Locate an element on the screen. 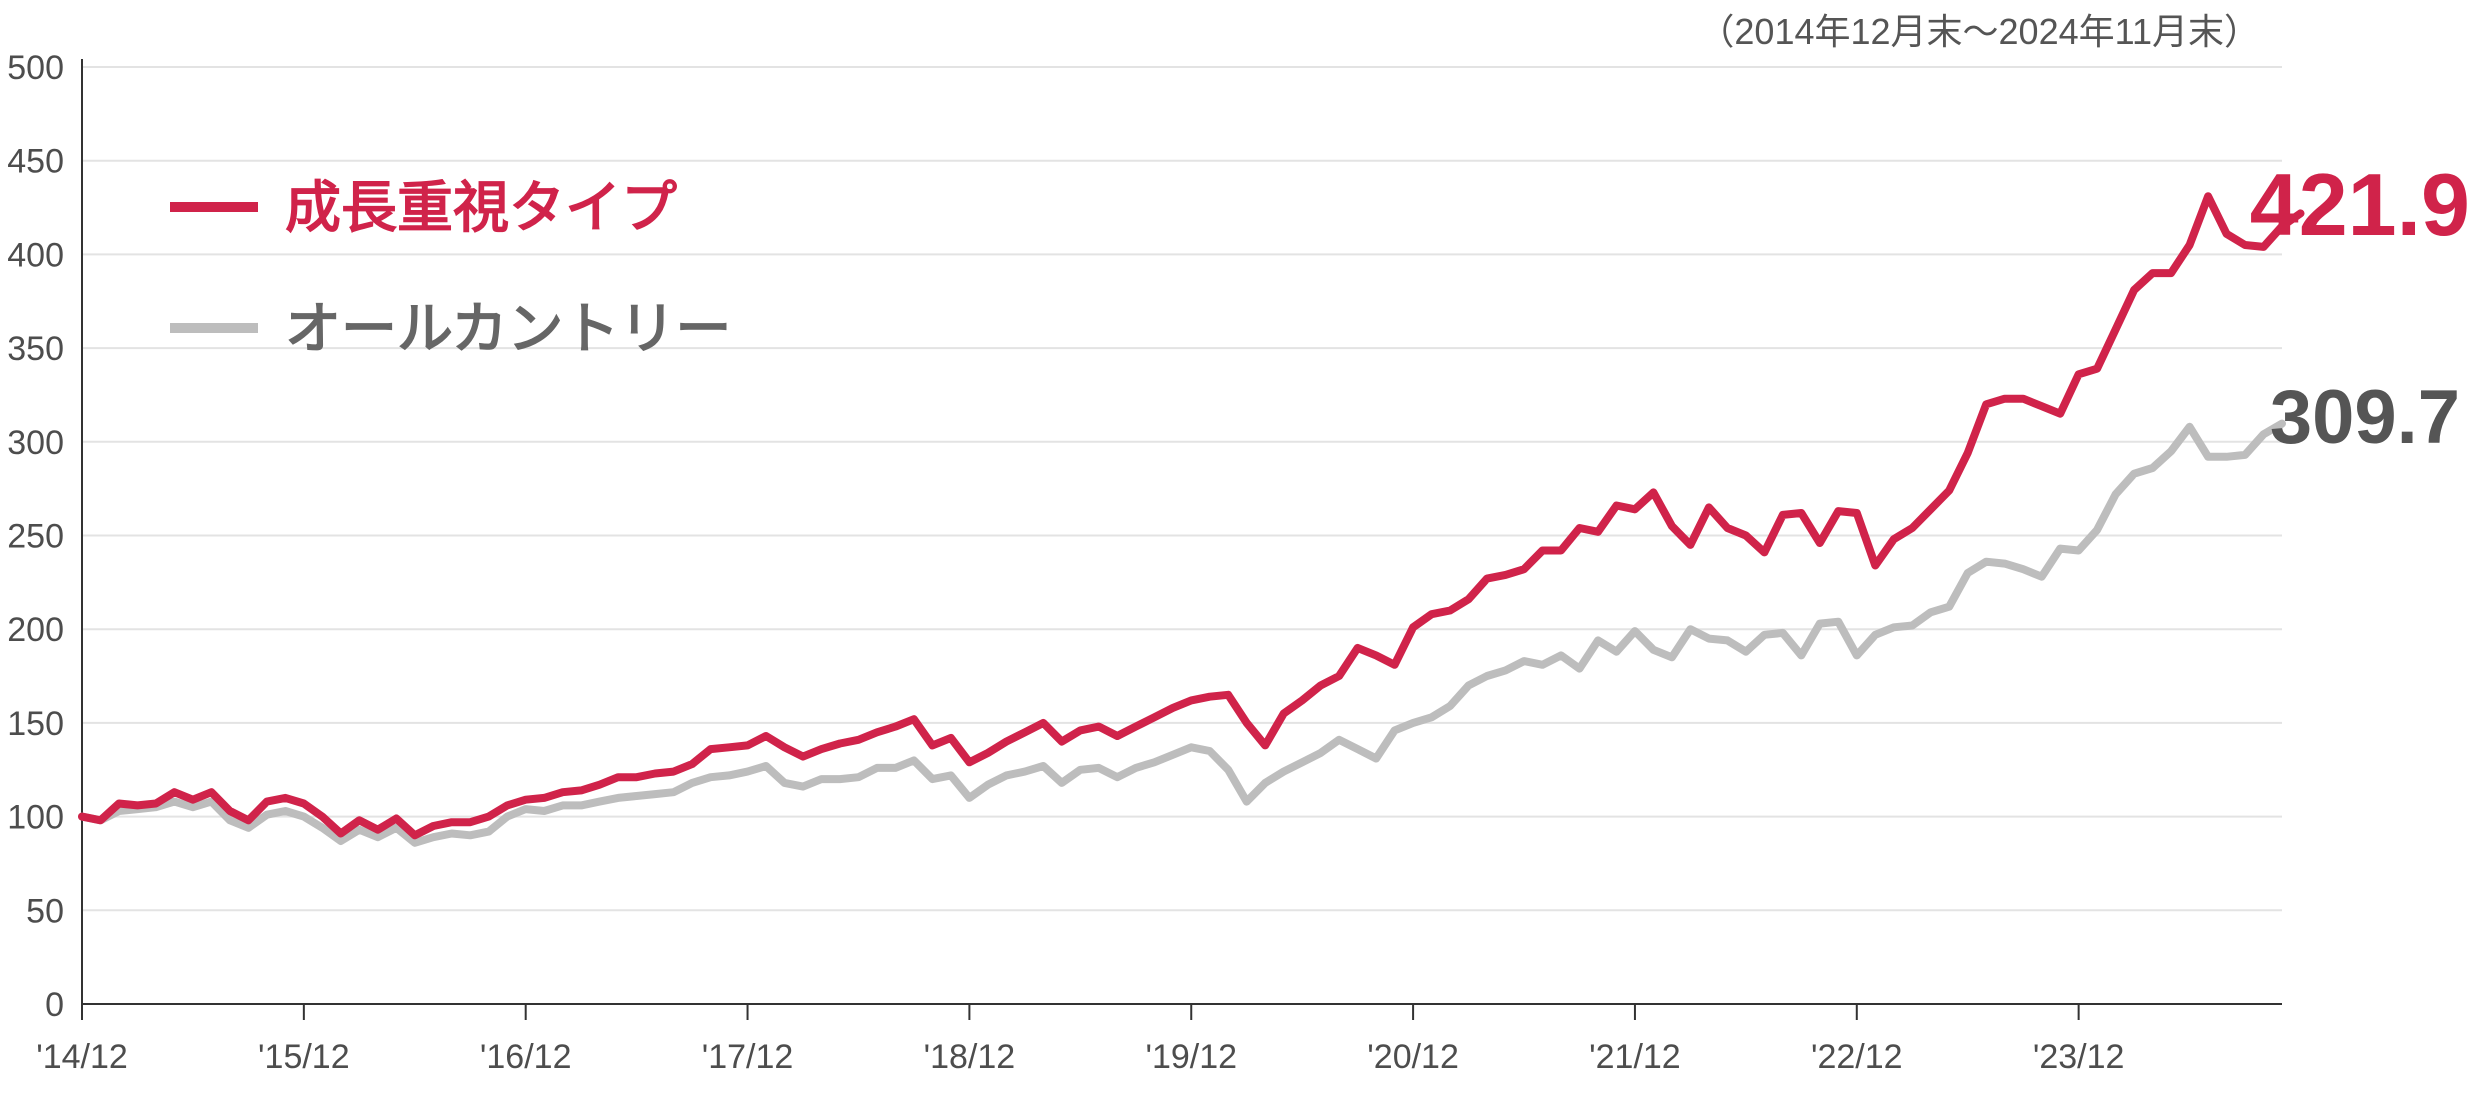 Image resolution: width=2490 pixels, height=1093 pixels. y-tick-label: 150 is located at coordinates (35, 724).